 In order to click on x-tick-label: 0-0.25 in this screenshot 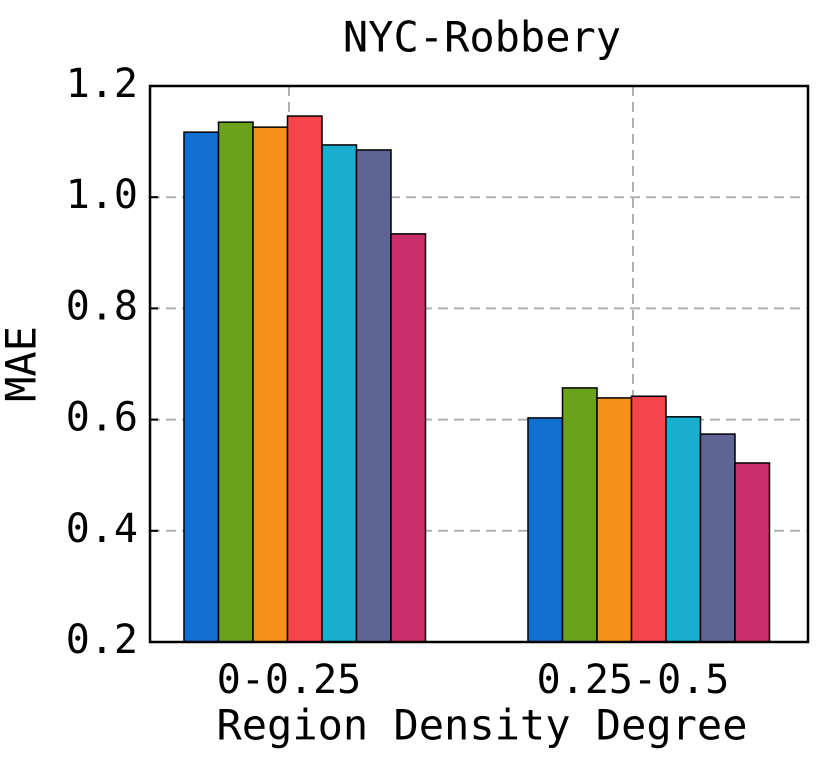, I will do `click(289, 680)`.